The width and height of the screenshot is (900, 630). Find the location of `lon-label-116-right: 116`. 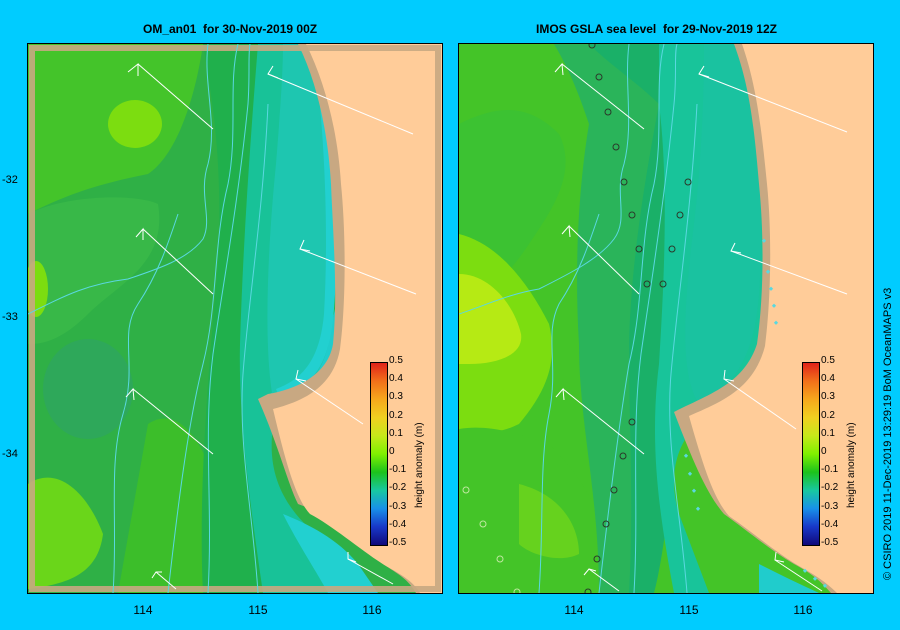

lon-label-116-right: 116 is located at coordinates (803, 610).